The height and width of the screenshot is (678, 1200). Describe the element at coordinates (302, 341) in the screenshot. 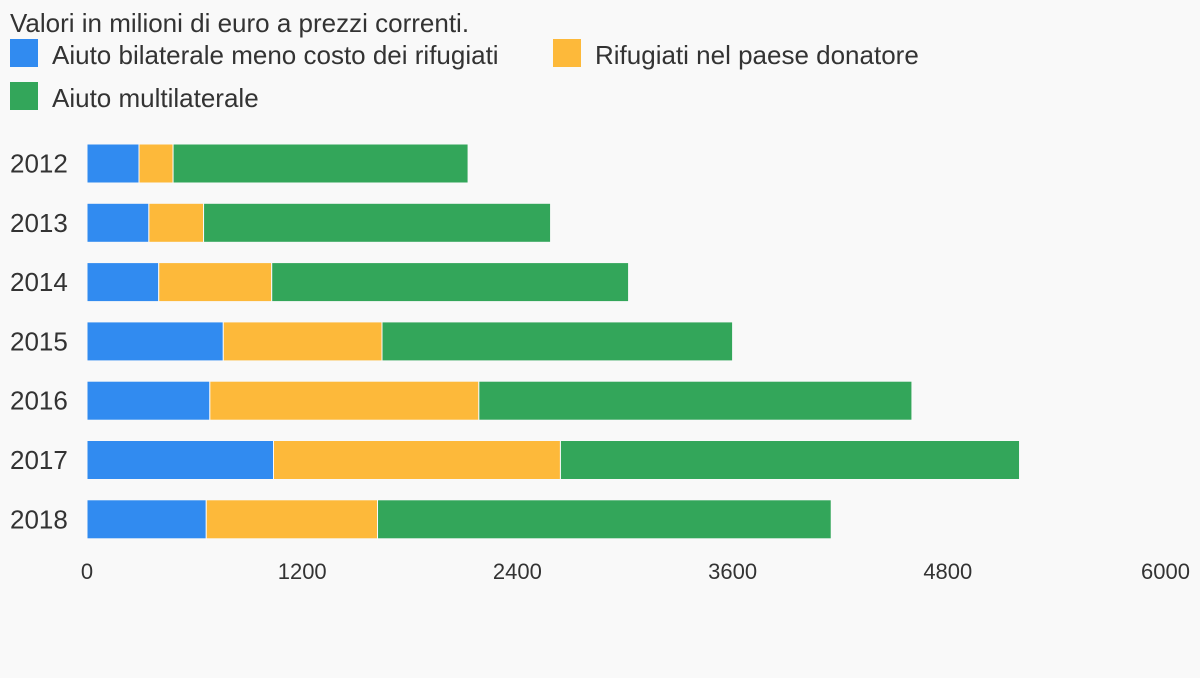

I see `bar-segment-refugees-2015` at that location.